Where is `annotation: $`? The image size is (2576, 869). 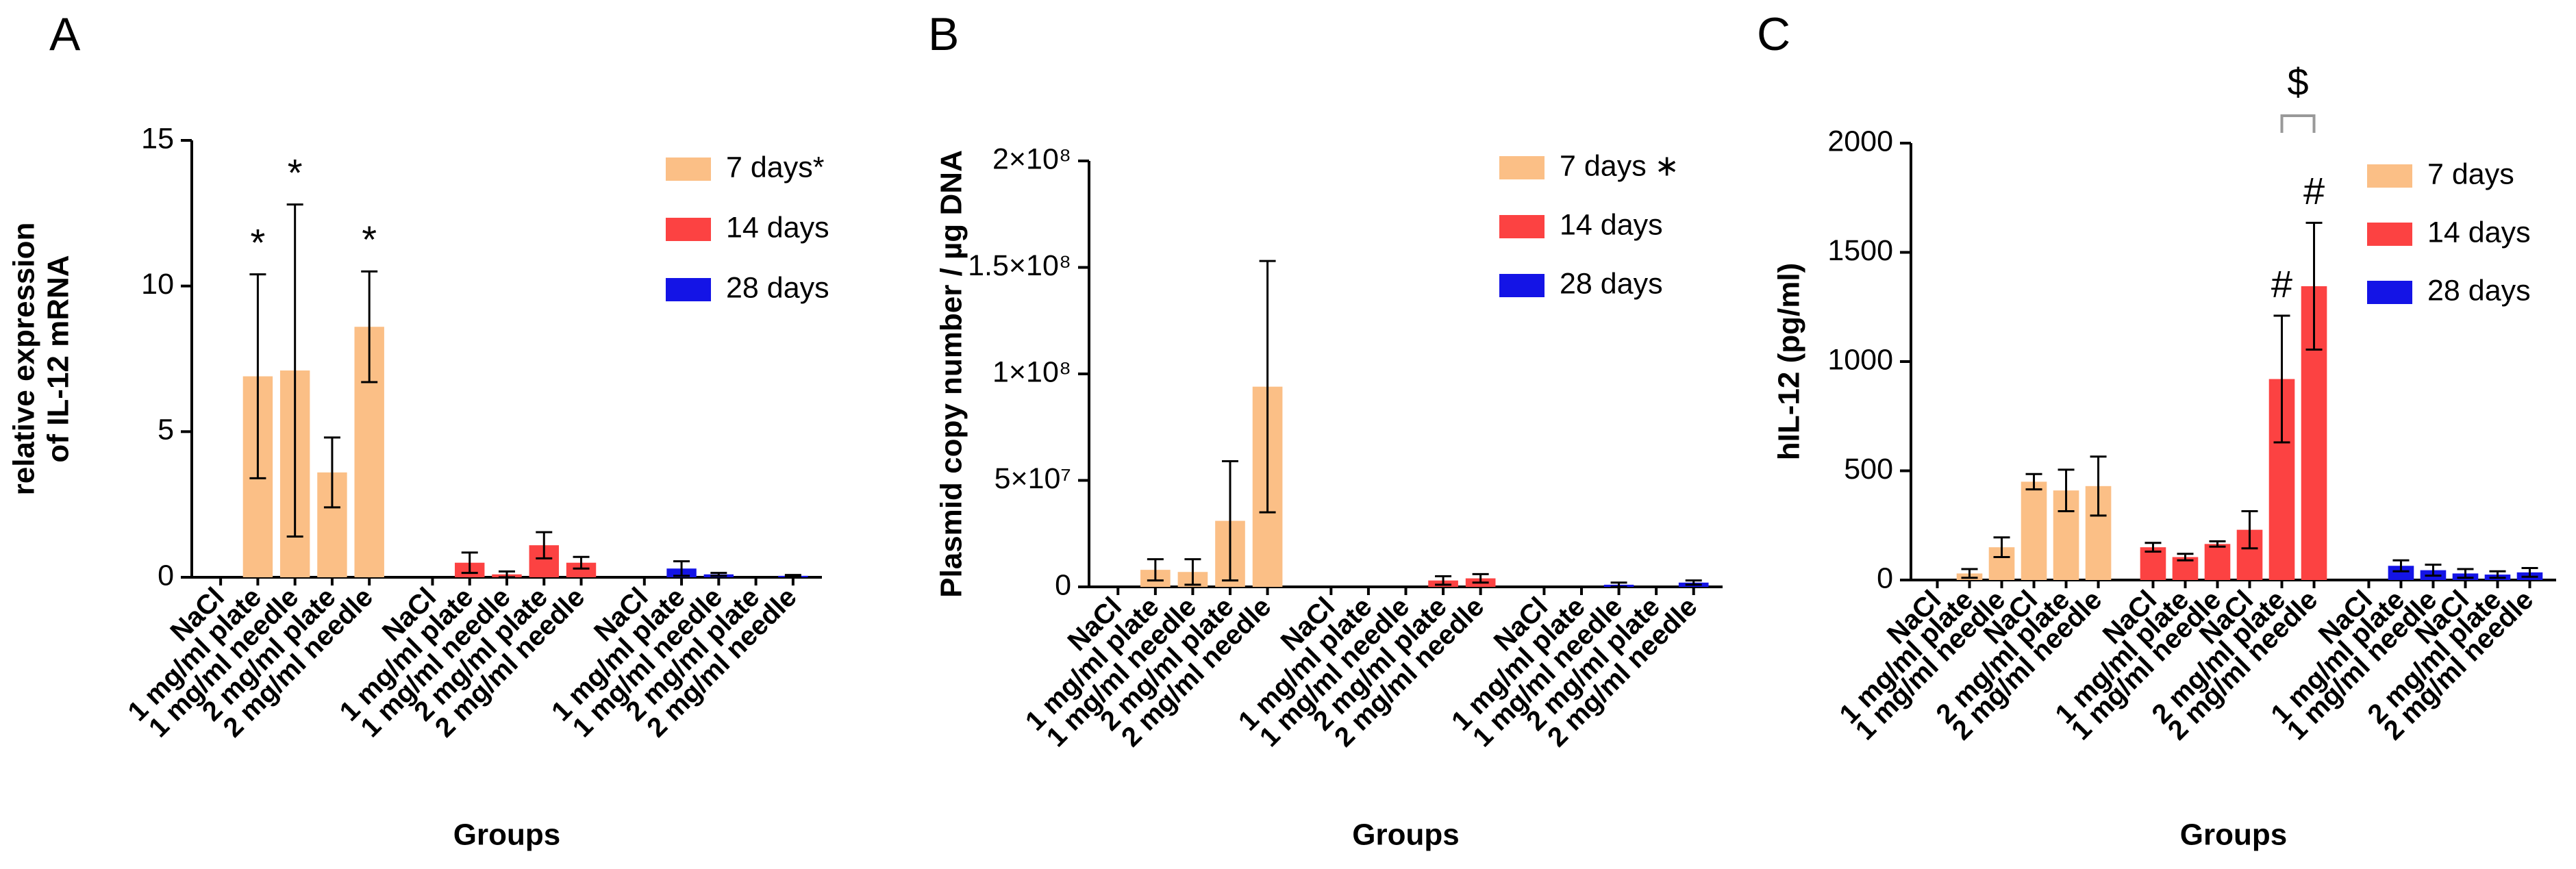
annotation: $ is located at coordinates (2297, 81).